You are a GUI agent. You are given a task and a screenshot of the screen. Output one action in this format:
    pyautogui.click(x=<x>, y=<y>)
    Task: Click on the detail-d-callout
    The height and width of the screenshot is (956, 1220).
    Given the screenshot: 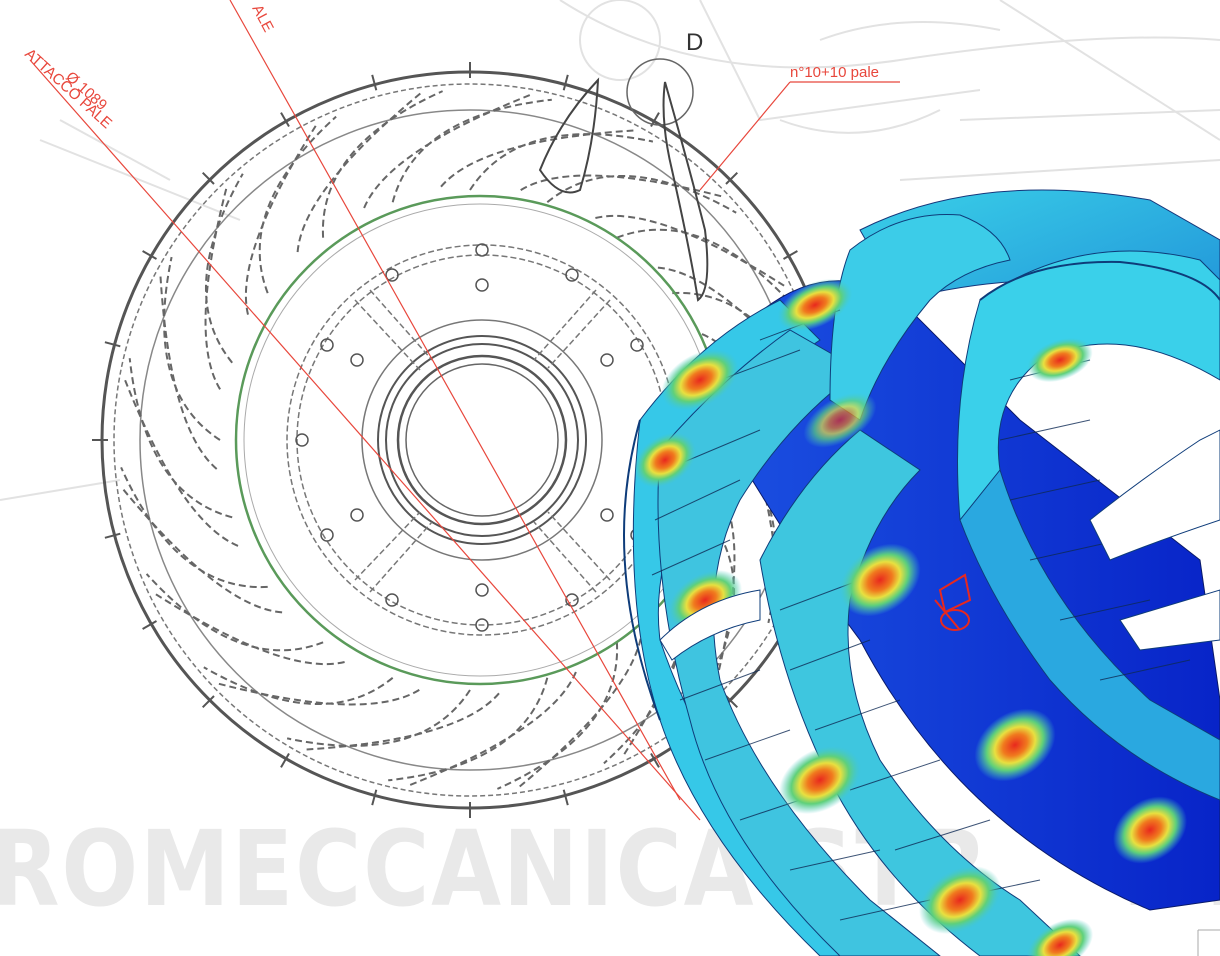 What is the action you would take?
    pyautogui.click(x=623, y=180)
    